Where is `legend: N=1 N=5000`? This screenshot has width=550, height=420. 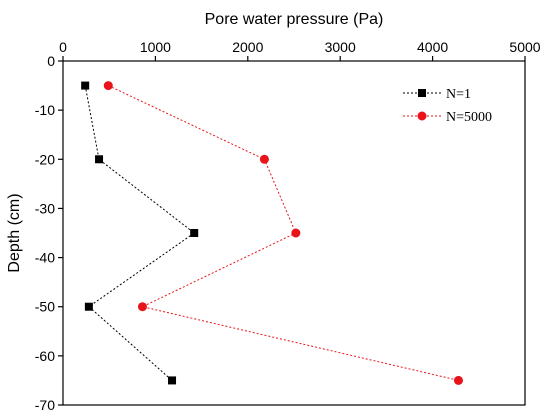 legend: N=1 N=5000 is located at coordinates (447, 106).